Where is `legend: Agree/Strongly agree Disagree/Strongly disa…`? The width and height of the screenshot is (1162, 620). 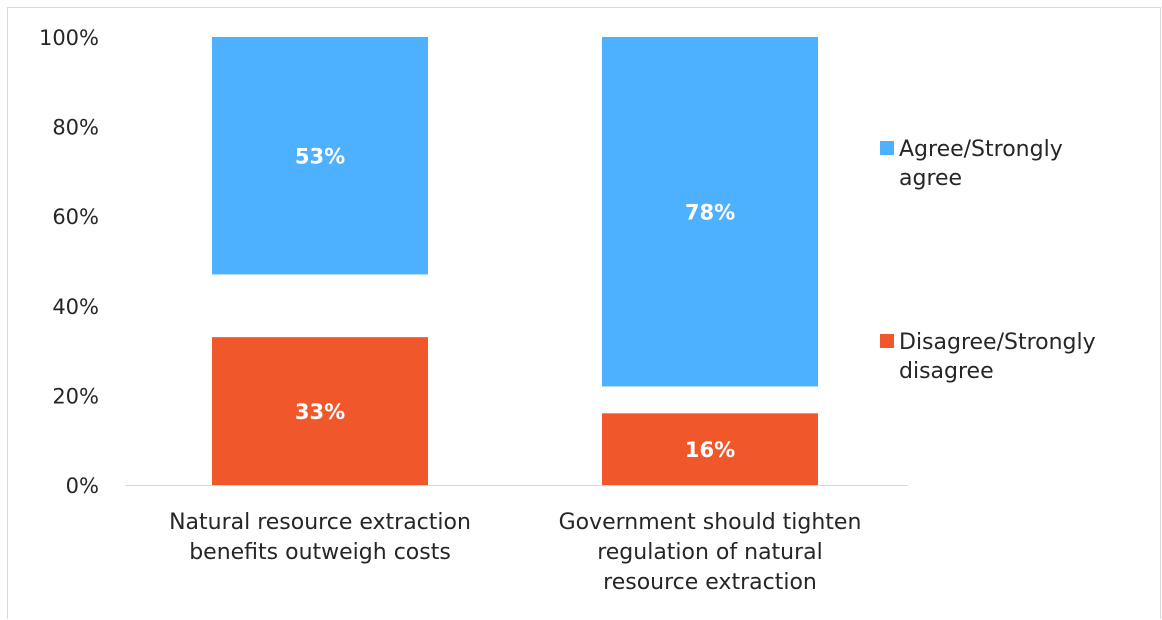 legend: Agree/Strongly agree Disagree/Strongly disa… is located at coordinates (988, 260).